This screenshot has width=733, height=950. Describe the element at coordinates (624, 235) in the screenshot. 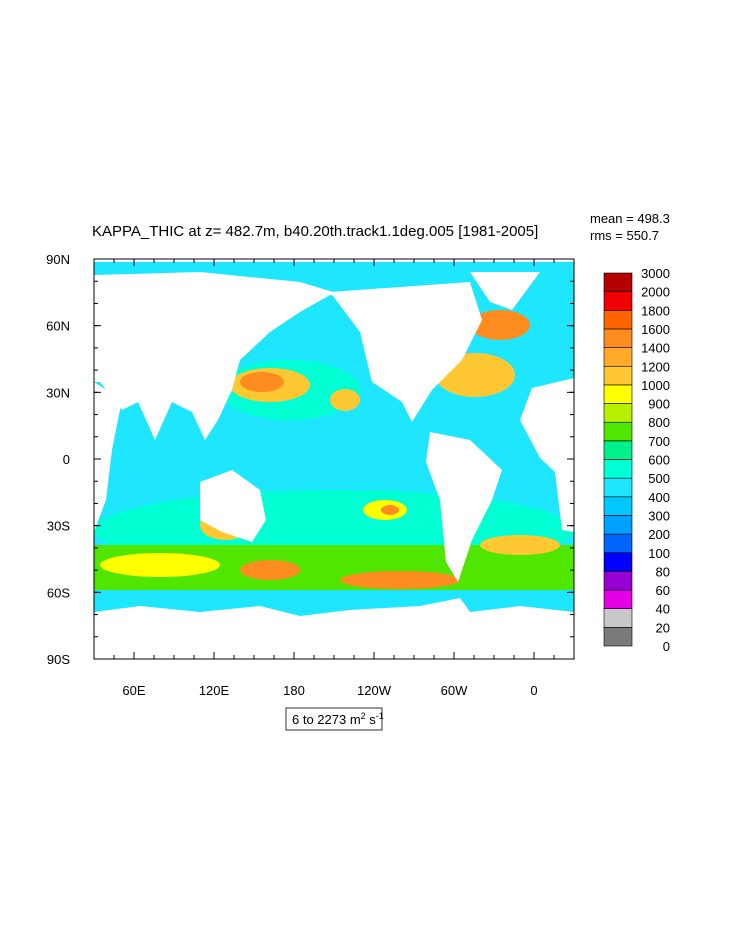

I see `rms-stat: rms = 550.7` at that location.